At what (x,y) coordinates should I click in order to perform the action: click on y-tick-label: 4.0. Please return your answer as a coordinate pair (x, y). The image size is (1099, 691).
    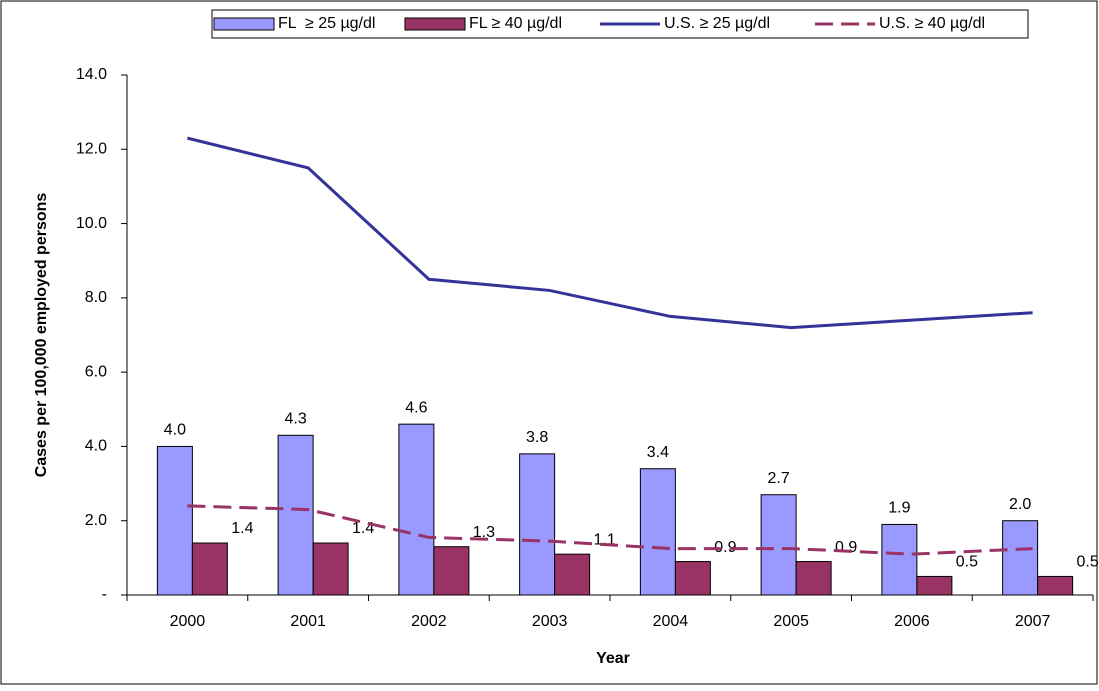
    Looking at the image, I should click on (96, 446).